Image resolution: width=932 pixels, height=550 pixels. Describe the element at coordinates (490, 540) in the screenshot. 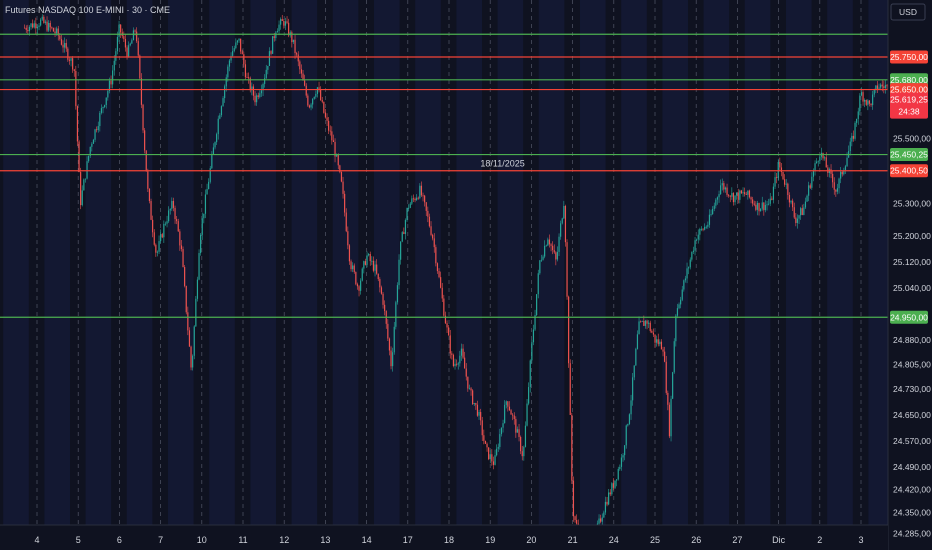

I see `time-tick-label: 19` at that location.